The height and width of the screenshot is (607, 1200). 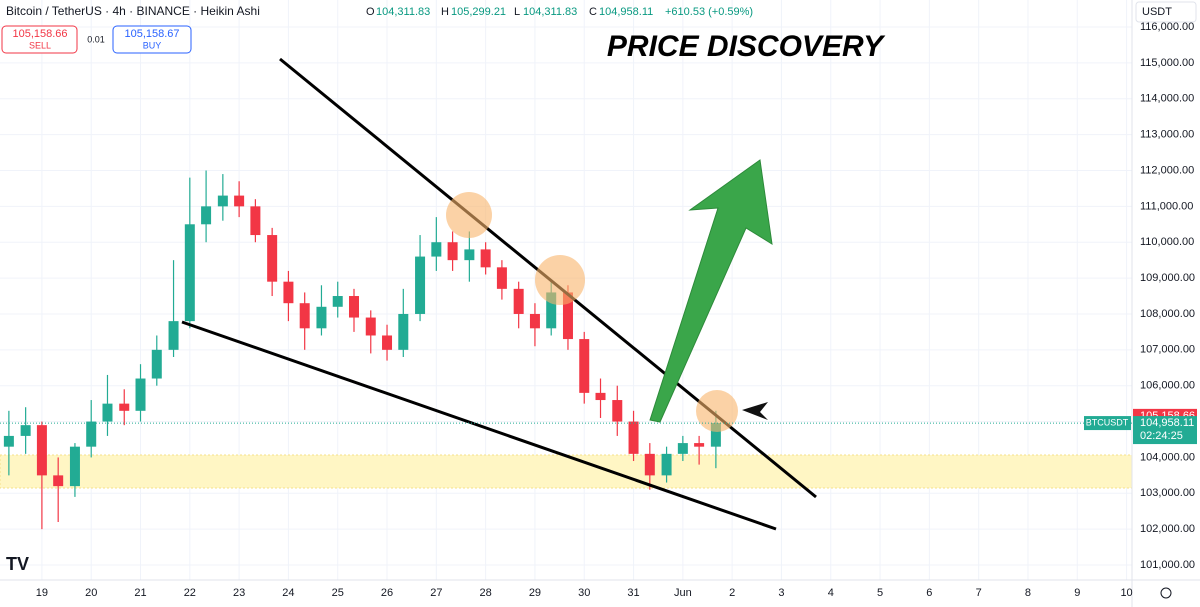 I want to click on price-axis, so click(x=1166, y=290).